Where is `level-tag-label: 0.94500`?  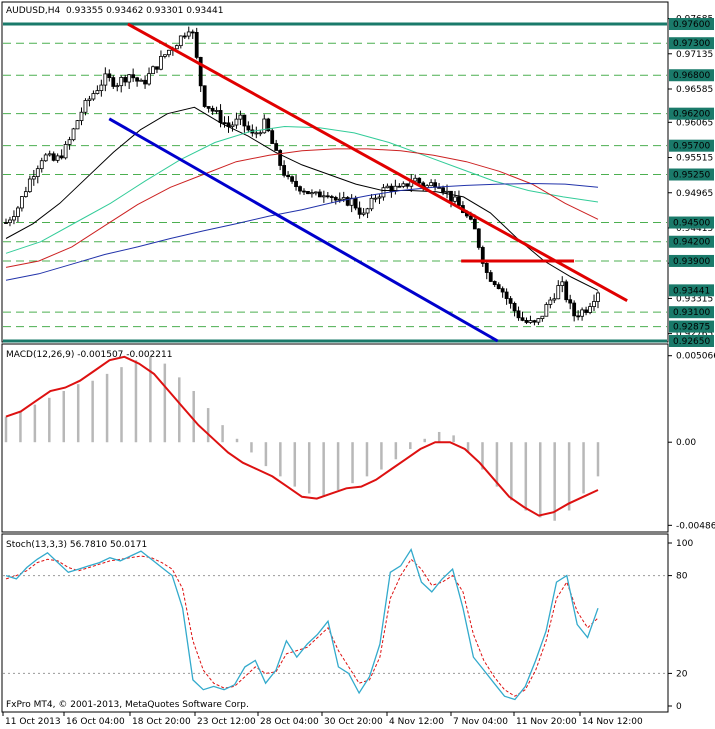 level-tag-label: 0.94500 is located at coordinates (691, 224).